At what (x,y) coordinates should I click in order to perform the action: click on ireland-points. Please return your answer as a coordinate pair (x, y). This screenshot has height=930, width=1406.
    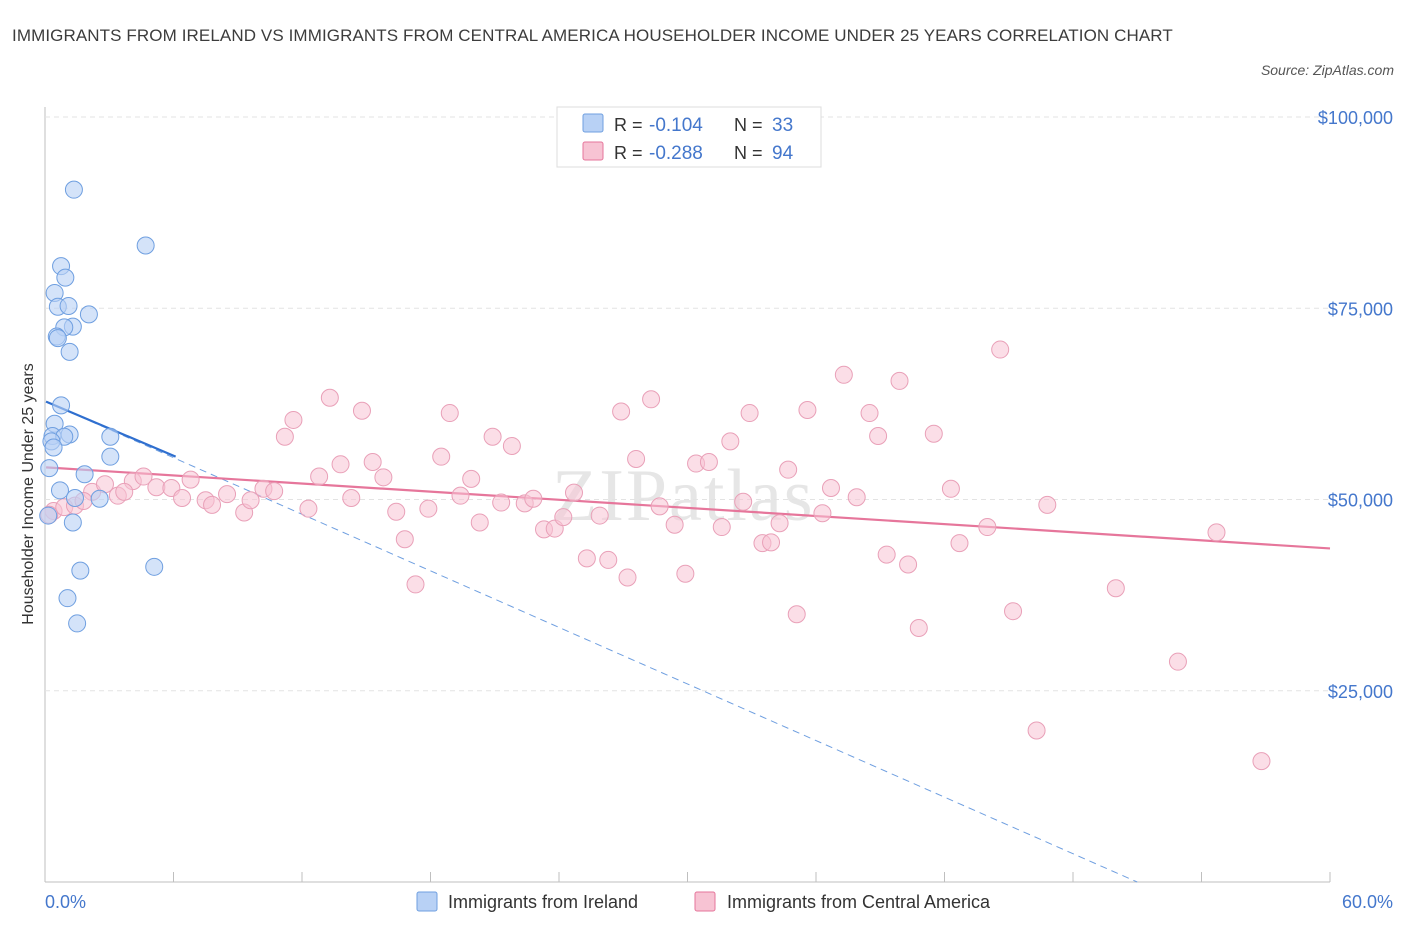
    Looking at the image, I should click on (101, 406).